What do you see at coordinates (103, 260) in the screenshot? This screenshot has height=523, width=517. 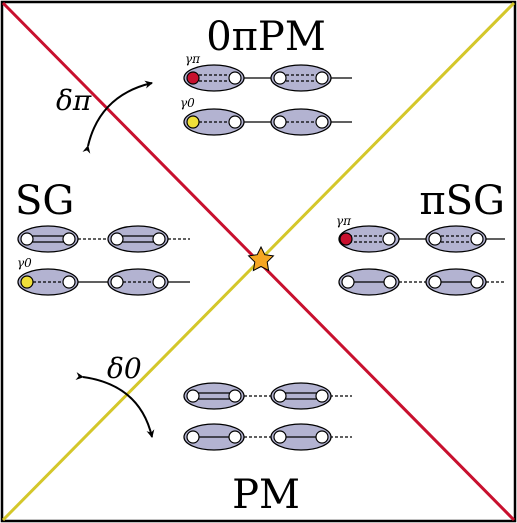 I see `left-chain-group: γ0` at bounding box center [103, 260].